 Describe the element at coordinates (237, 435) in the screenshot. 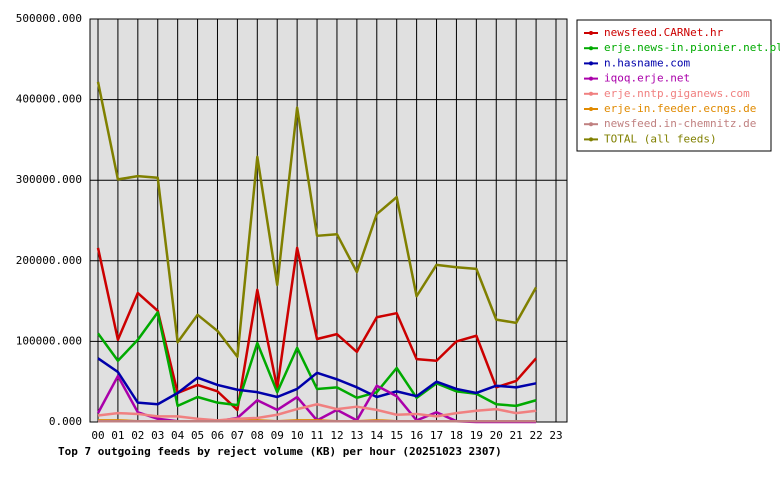

I see `x-tick-label: 07` at that location.